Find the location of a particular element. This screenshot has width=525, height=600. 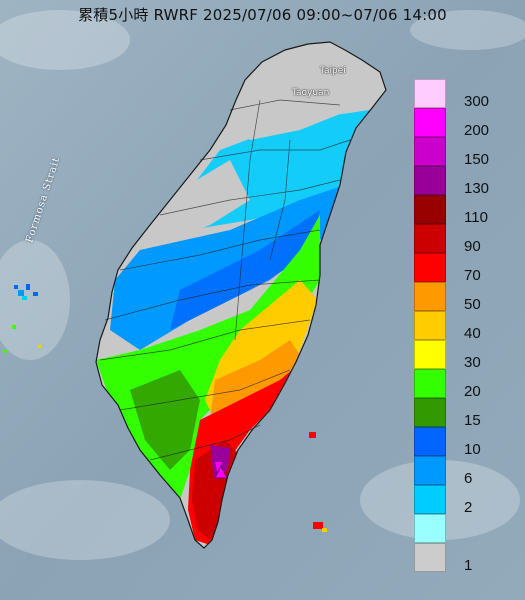

legend-row is located at coordinates (466, 528).